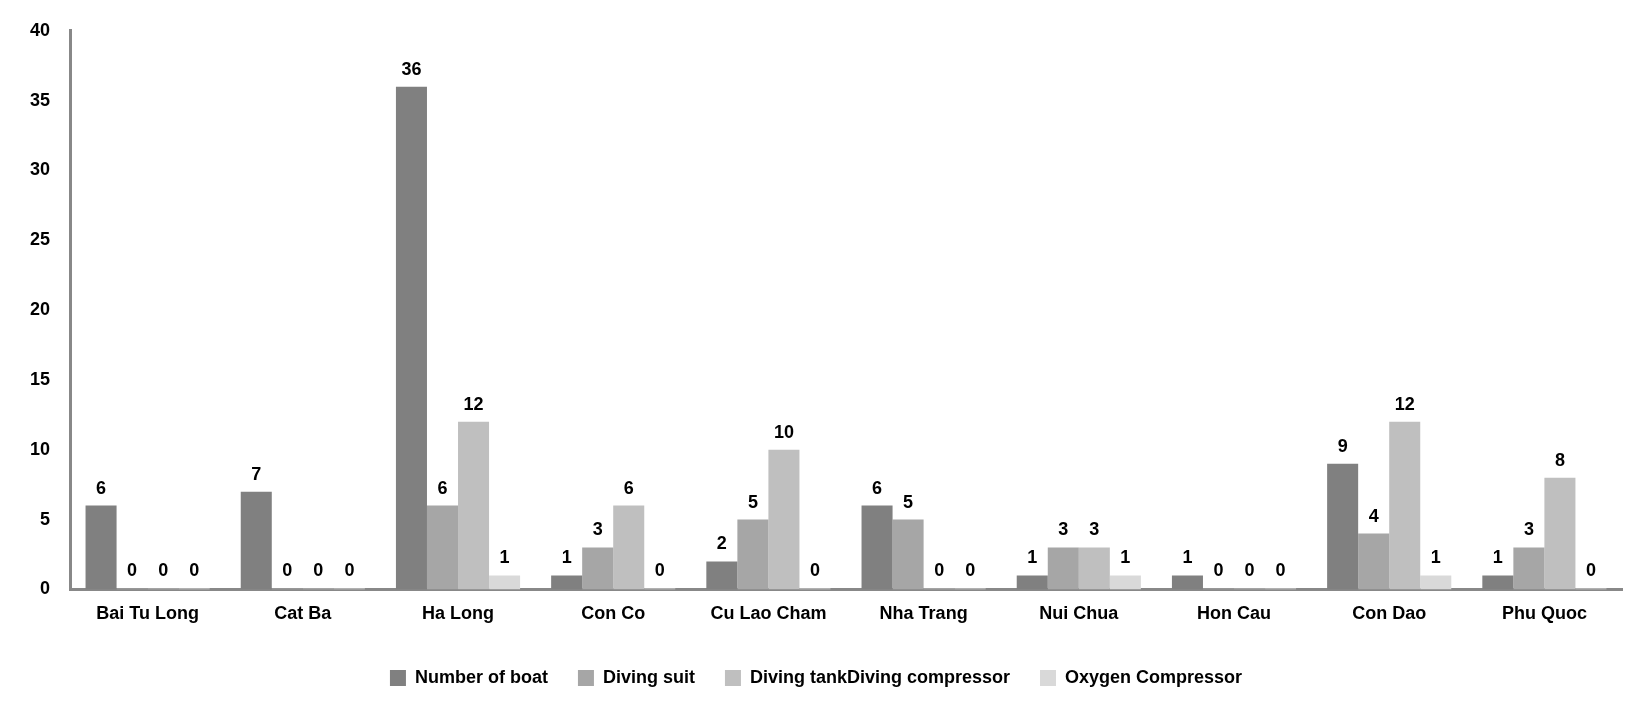 The image size is (1642, 707). Describe the element at coordinates (458, 613) in the screenshot. I see `x-tick-label: Ha Long` at that location.